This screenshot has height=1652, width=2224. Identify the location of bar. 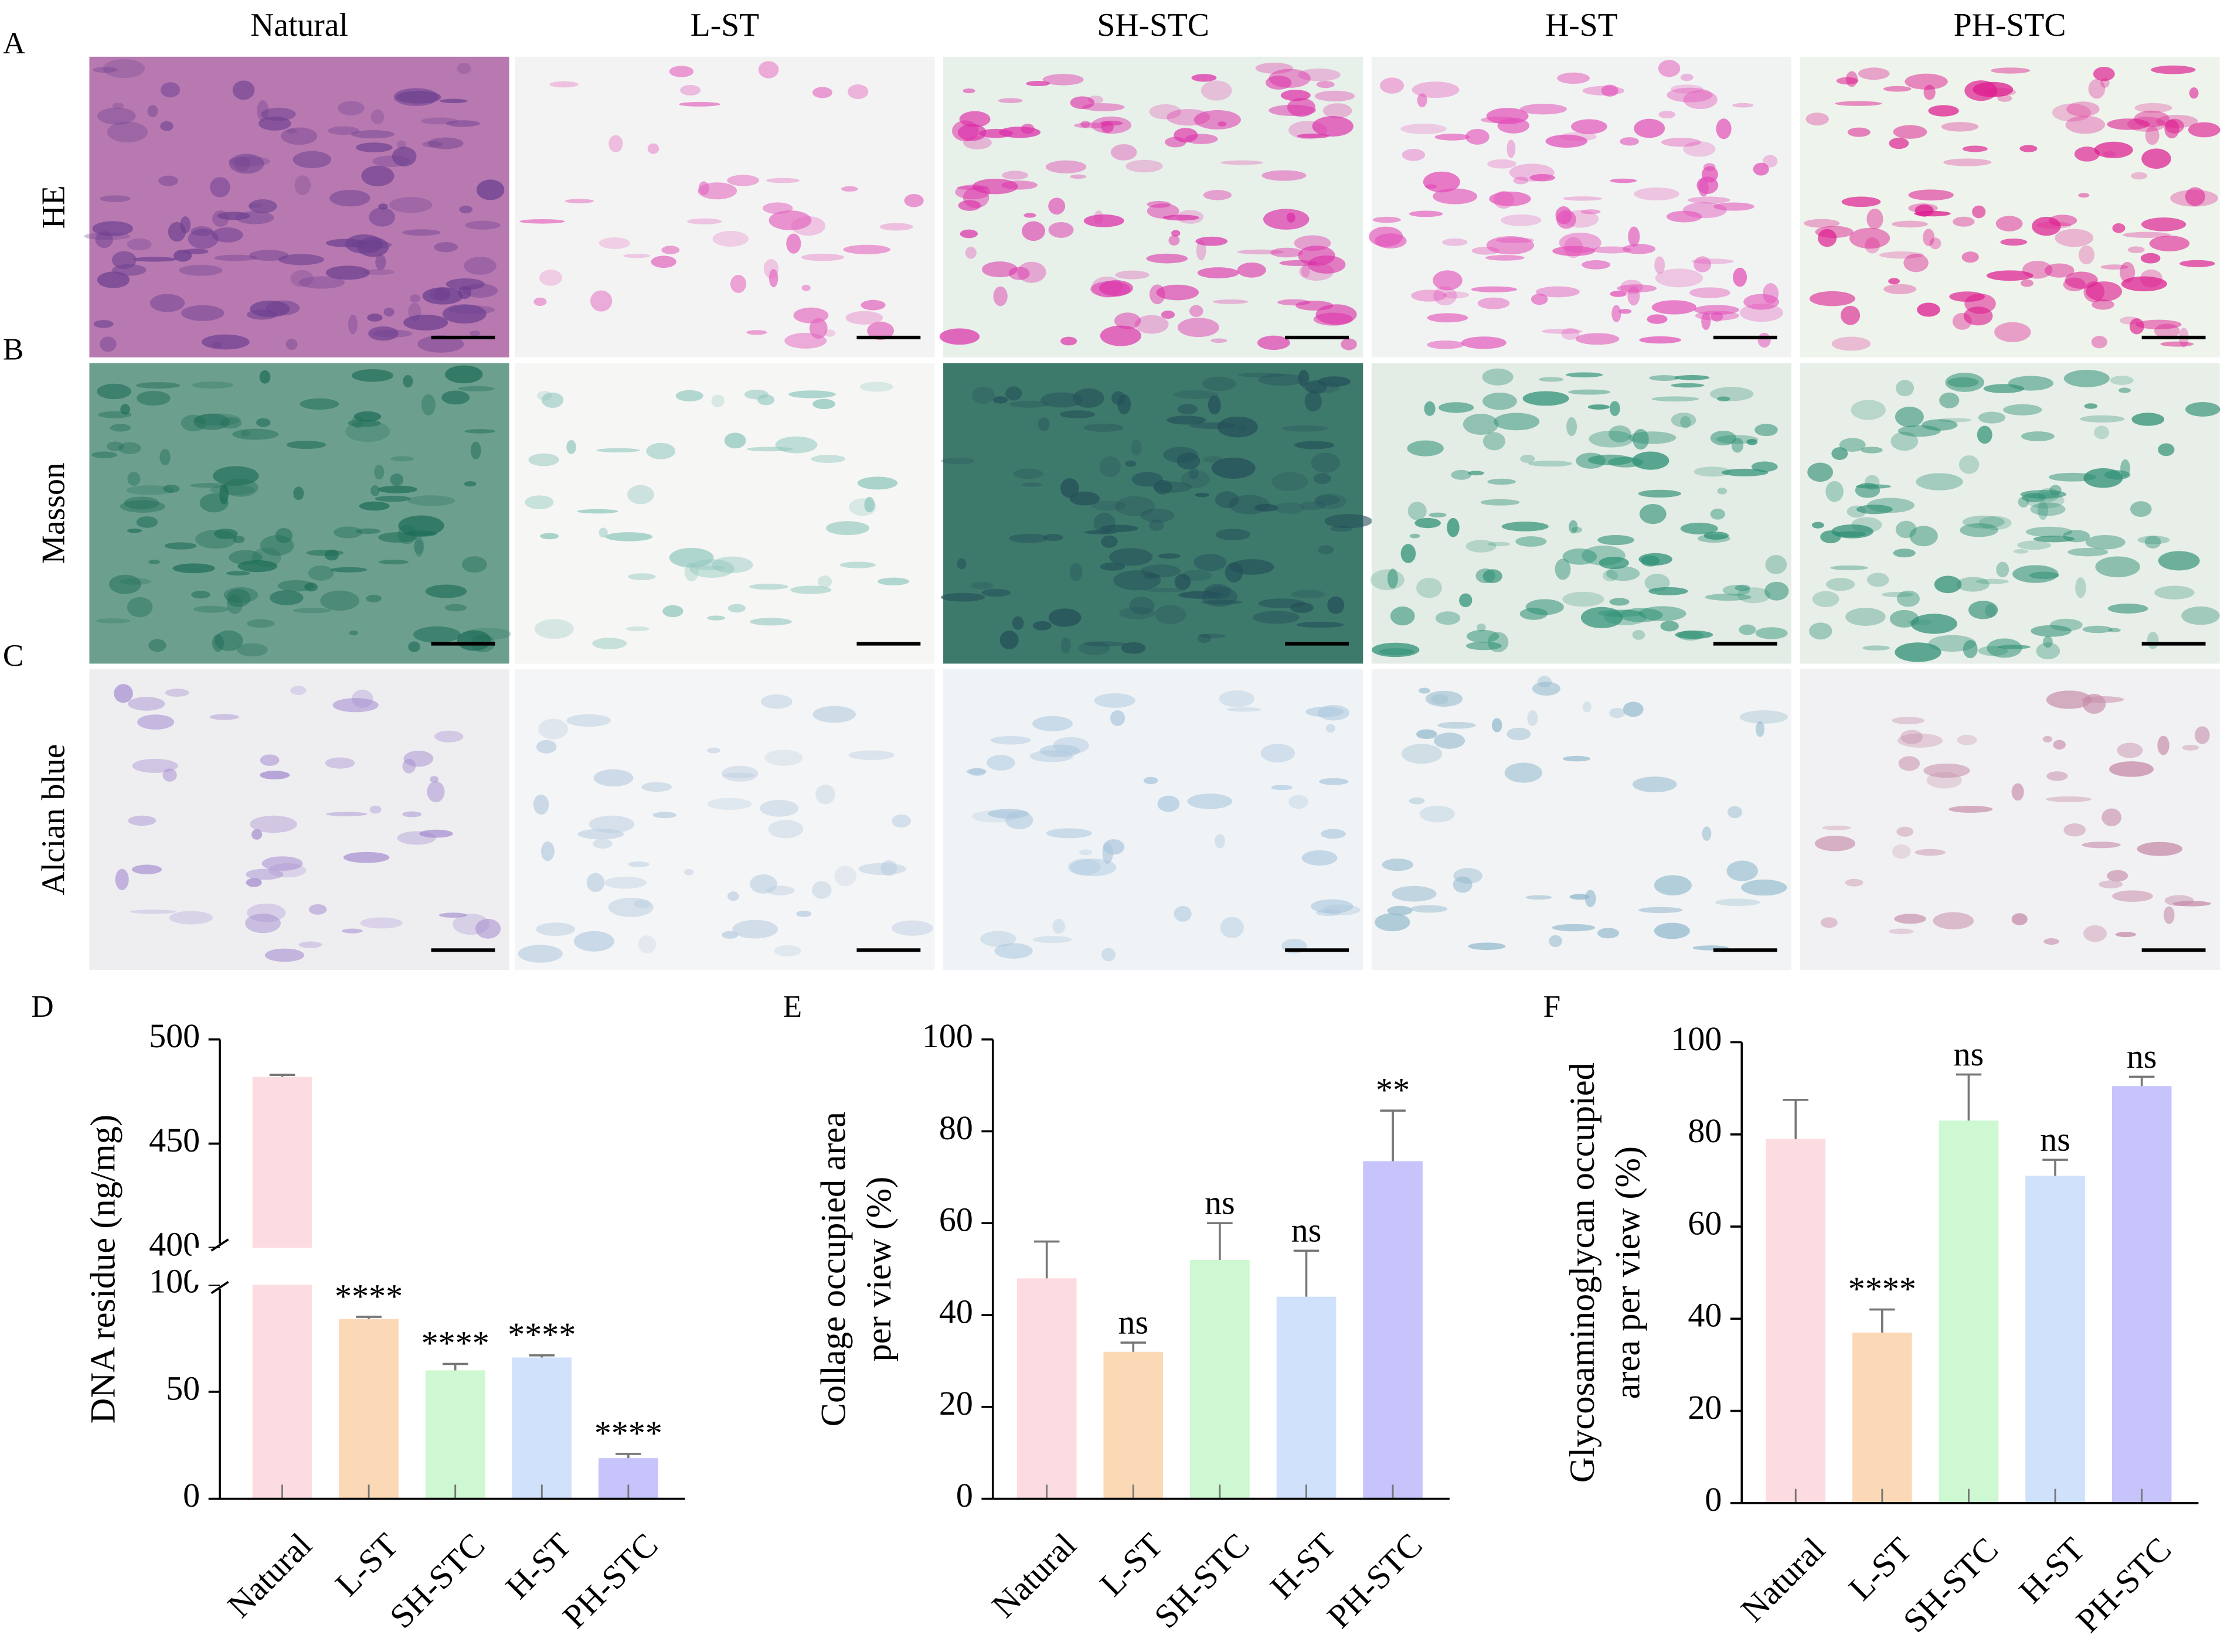
(2055, 1339).